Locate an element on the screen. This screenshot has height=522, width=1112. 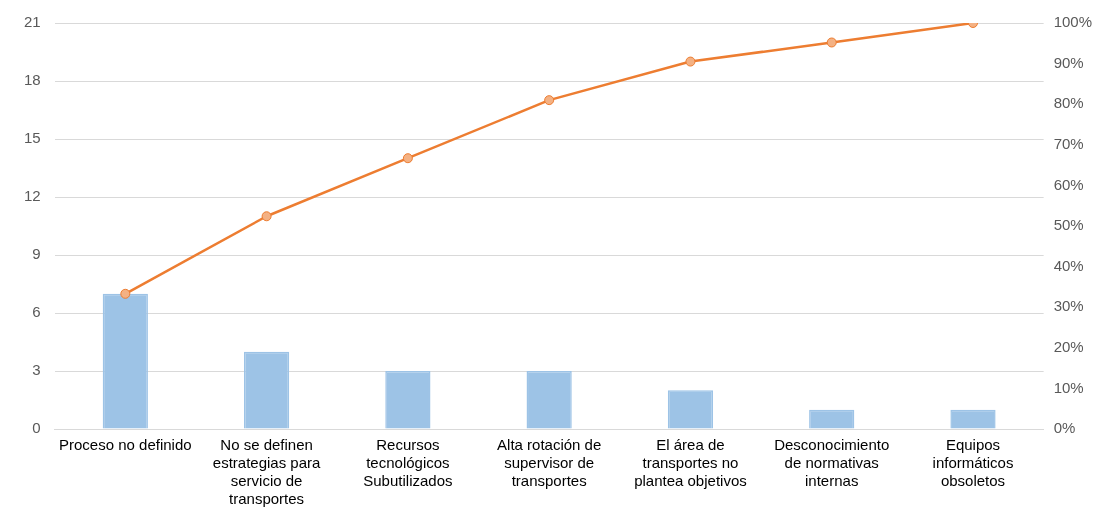
y2-tick-label: 20% is located at coordinates (1068, 346).